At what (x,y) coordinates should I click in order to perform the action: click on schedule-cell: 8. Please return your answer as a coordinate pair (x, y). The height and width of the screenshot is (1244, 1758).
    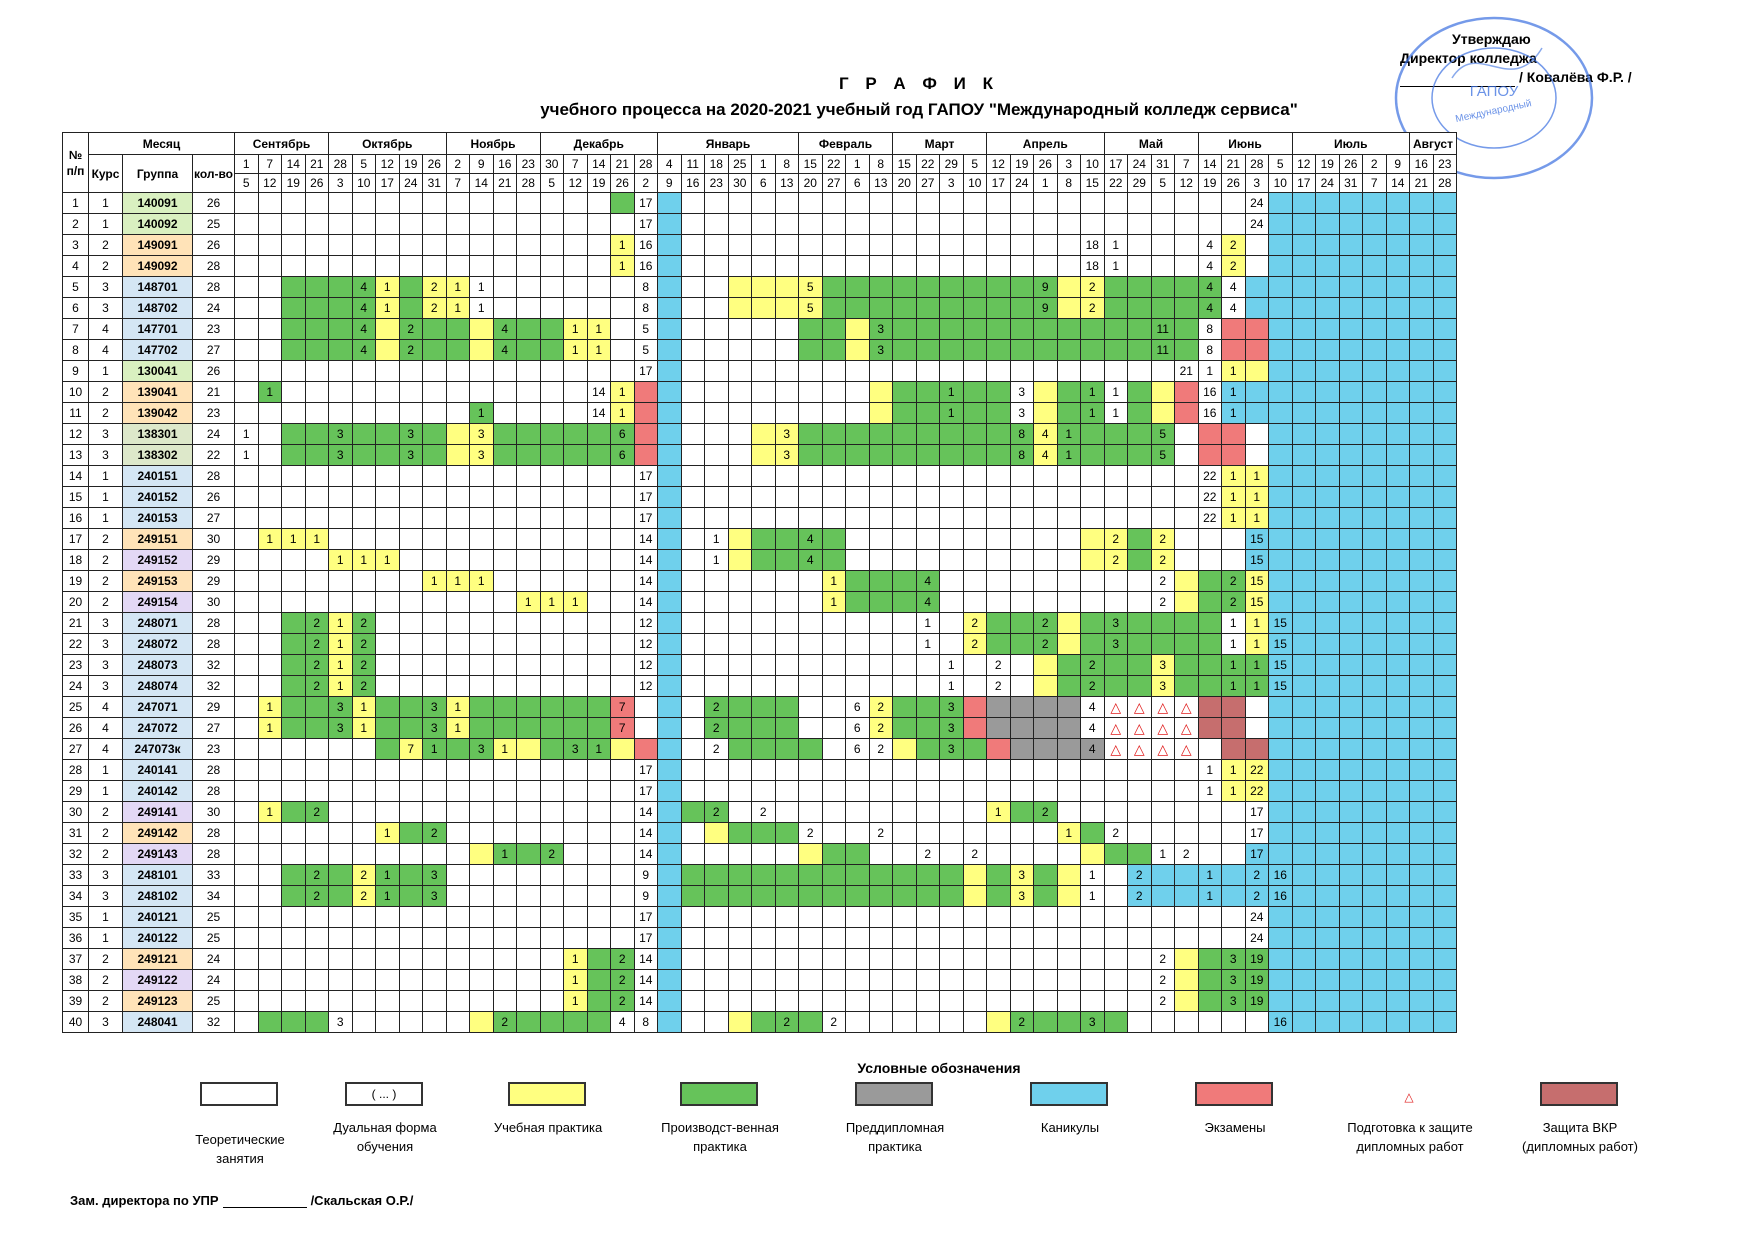
    Looking at the image, I should click on (1209, 329).